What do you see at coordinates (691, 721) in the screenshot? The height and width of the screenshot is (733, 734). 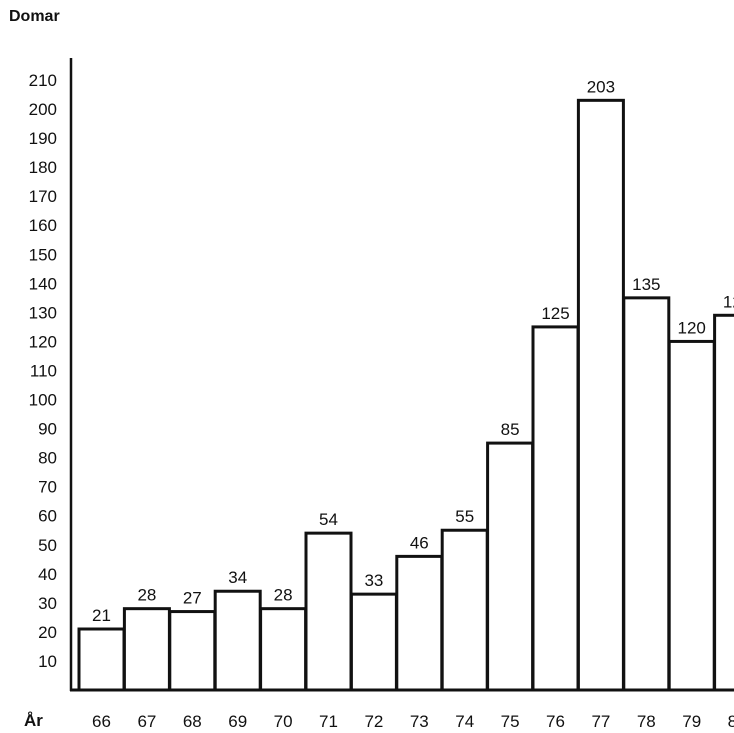 I see `x-tick-label: 79` at bounding box center [691, 721].